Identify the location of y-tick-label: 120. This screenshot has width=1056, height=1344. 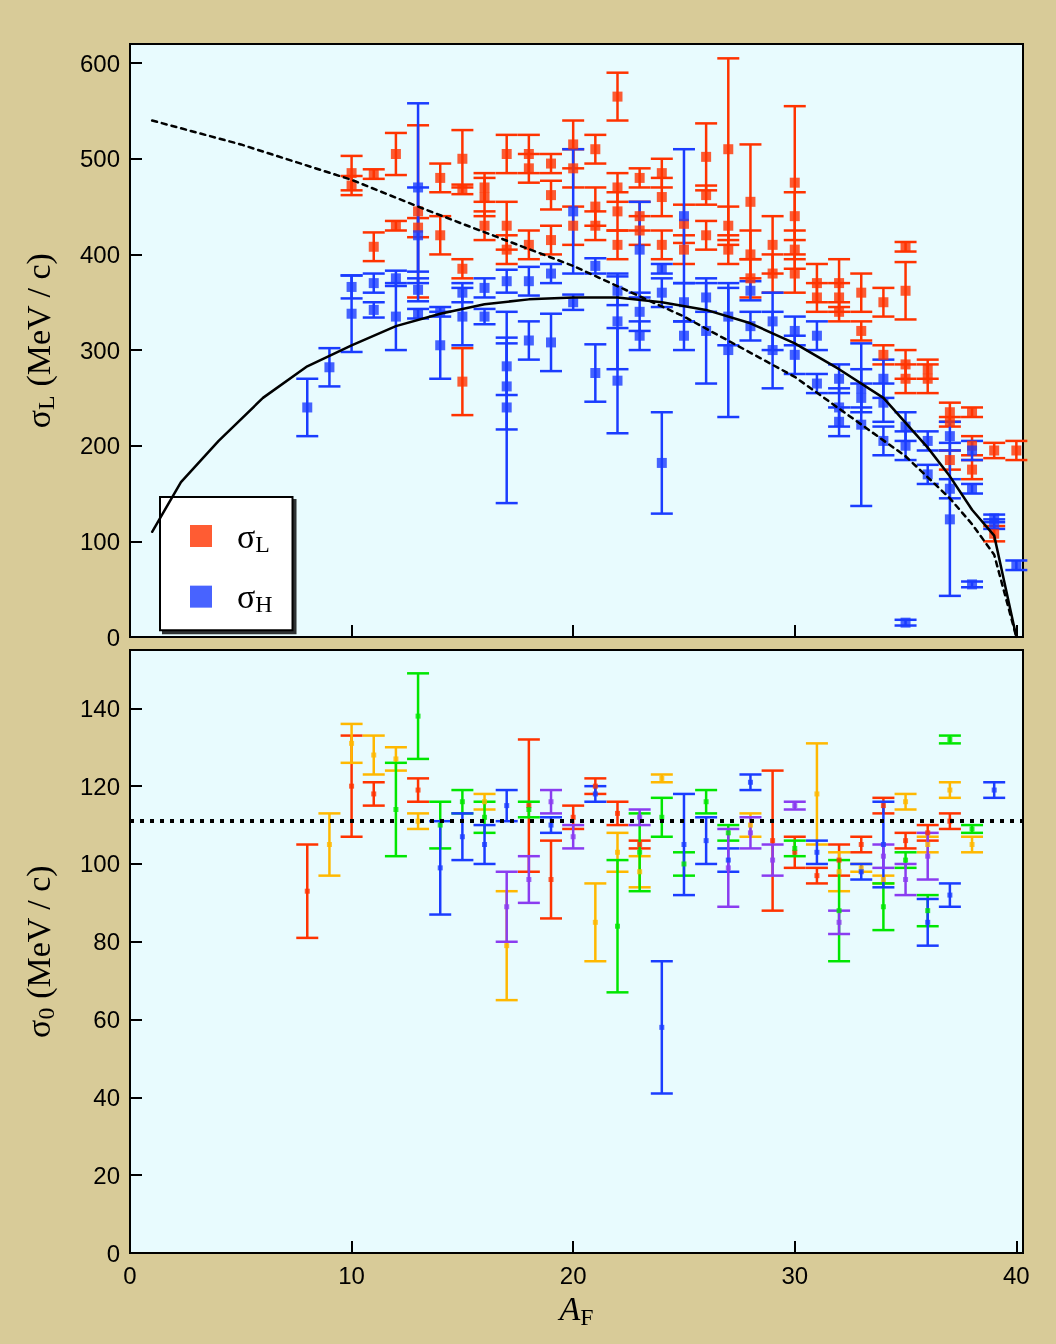
(99, 786).